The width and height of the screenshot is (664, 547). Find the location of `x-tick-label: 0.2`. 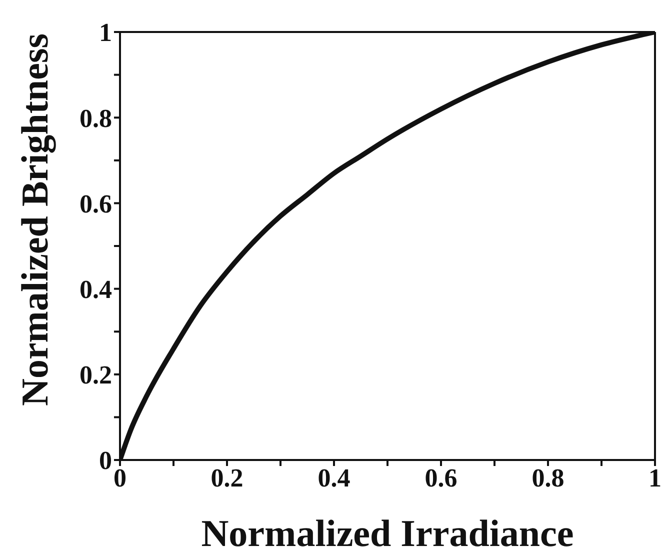

x-tick-label: 0.2 is located at coordinates (227, 477).